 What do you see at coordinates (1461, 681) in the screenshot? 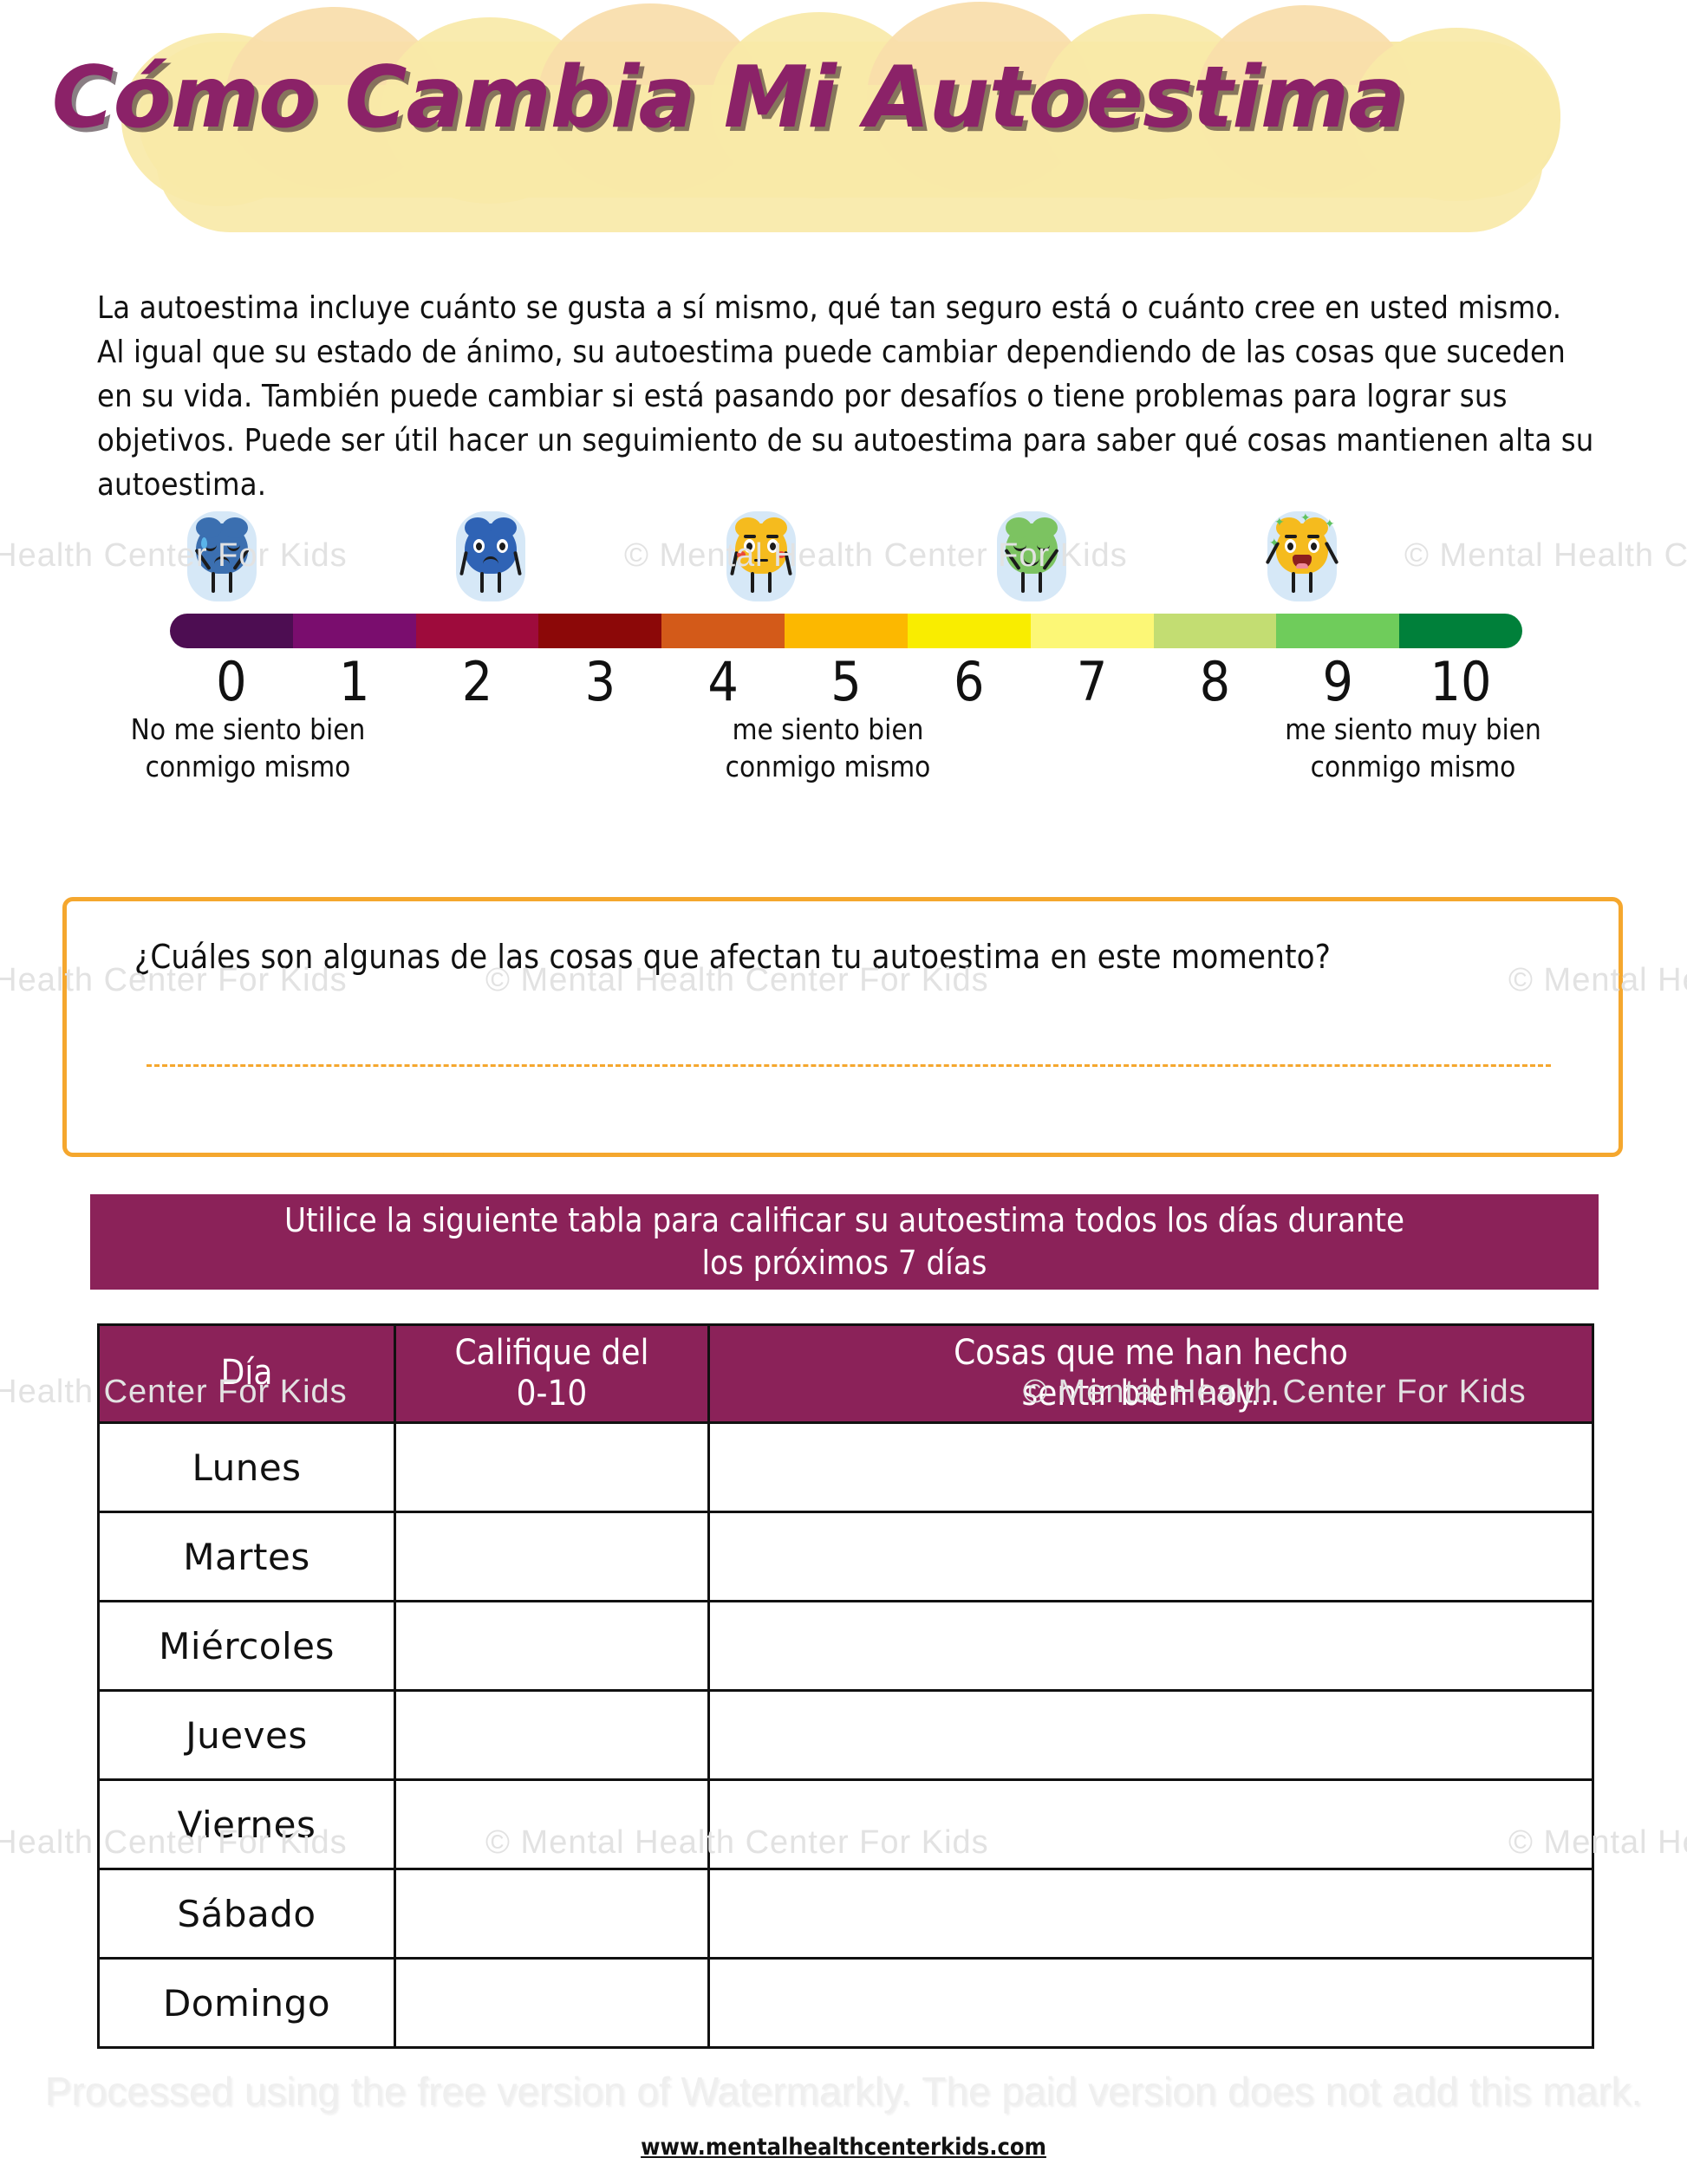
I see `scale-number-10: 10` at bounding box center [1461, 681].